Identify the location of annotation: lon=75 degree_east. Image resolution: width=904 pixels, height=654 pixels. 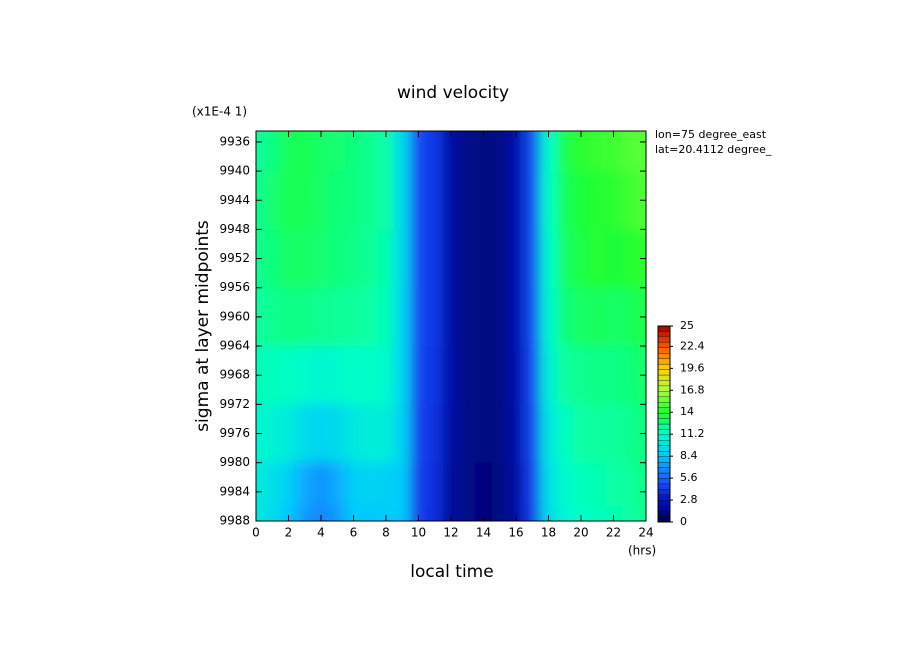
(711, 134).